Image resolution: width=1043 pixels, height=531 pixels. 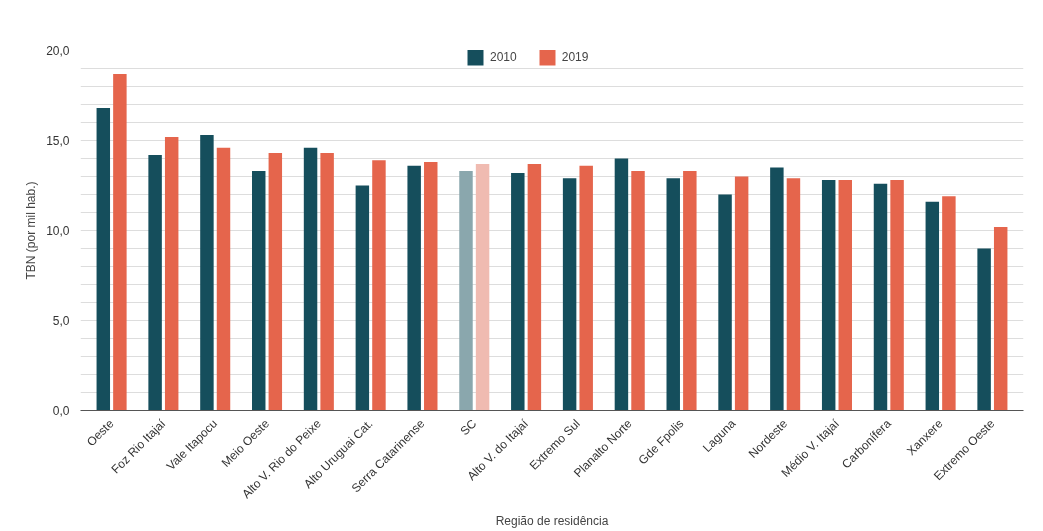 I want to click on y-tick-label: 5,0, so click(x=61, y=321).